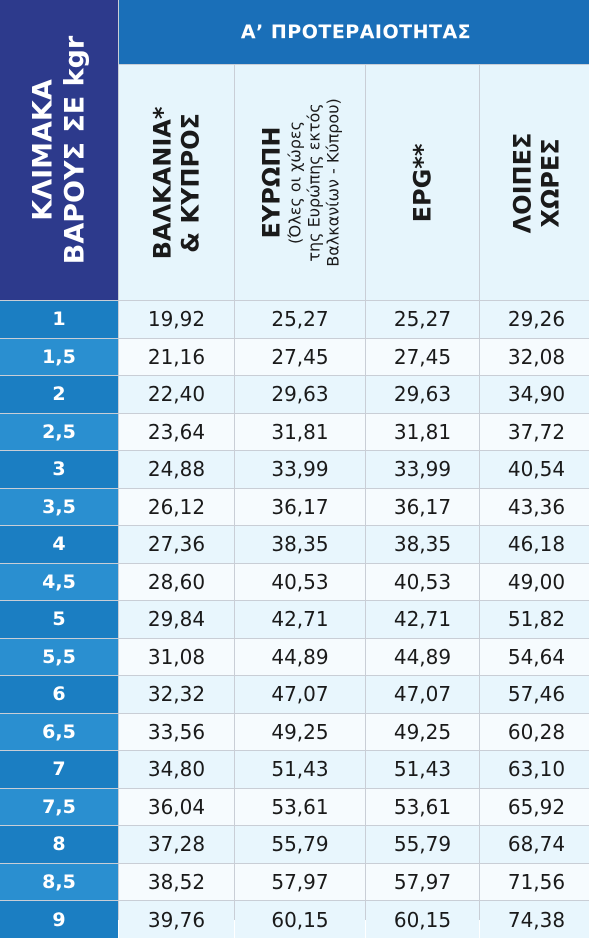  I want to click on weight-cell: 5,5, so click(59, 657).